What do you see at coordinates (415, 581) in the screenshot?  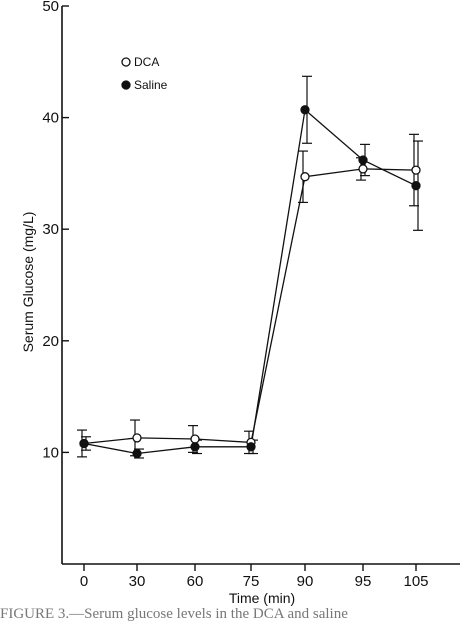 I see `x-tick-label-105: 105` at bounding box center [415, 581].